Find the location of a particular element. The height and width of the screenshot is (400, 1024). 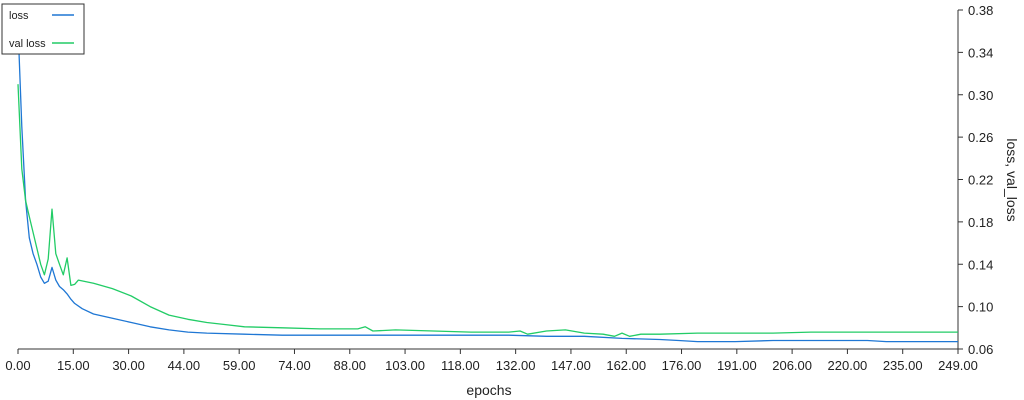

x-tick-label: 176.00 is located at coordinates (682, 365).